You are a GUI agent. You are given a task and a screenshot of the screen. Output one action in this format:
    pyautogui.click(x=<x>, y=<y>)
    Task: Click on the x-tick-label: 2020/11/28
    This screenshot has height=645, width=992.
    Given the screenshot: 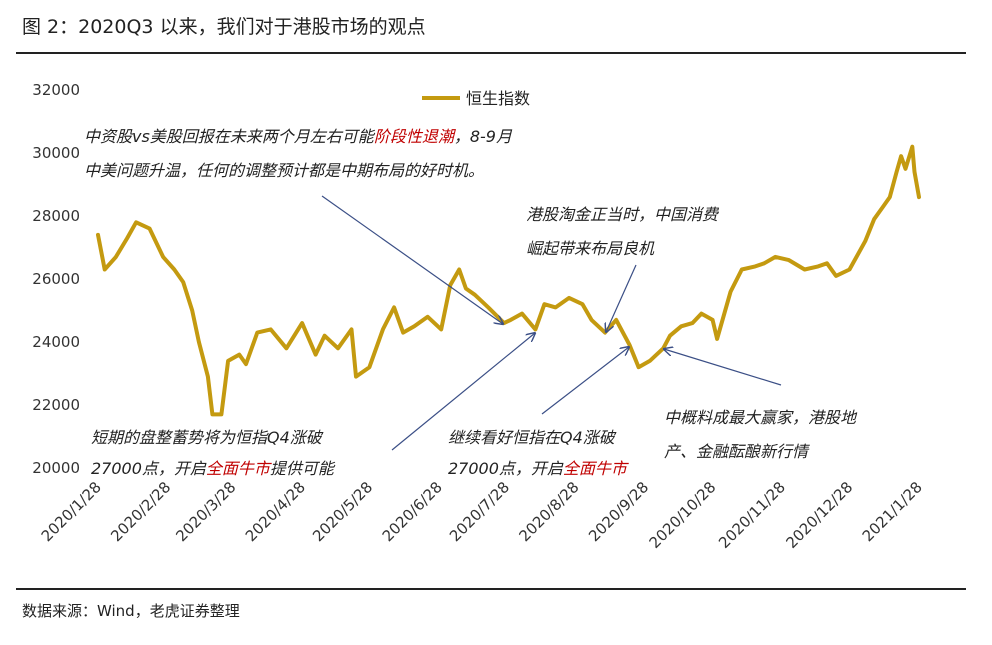 What is the action you would take?
    pyautogui.click(x=752, y=515)
    